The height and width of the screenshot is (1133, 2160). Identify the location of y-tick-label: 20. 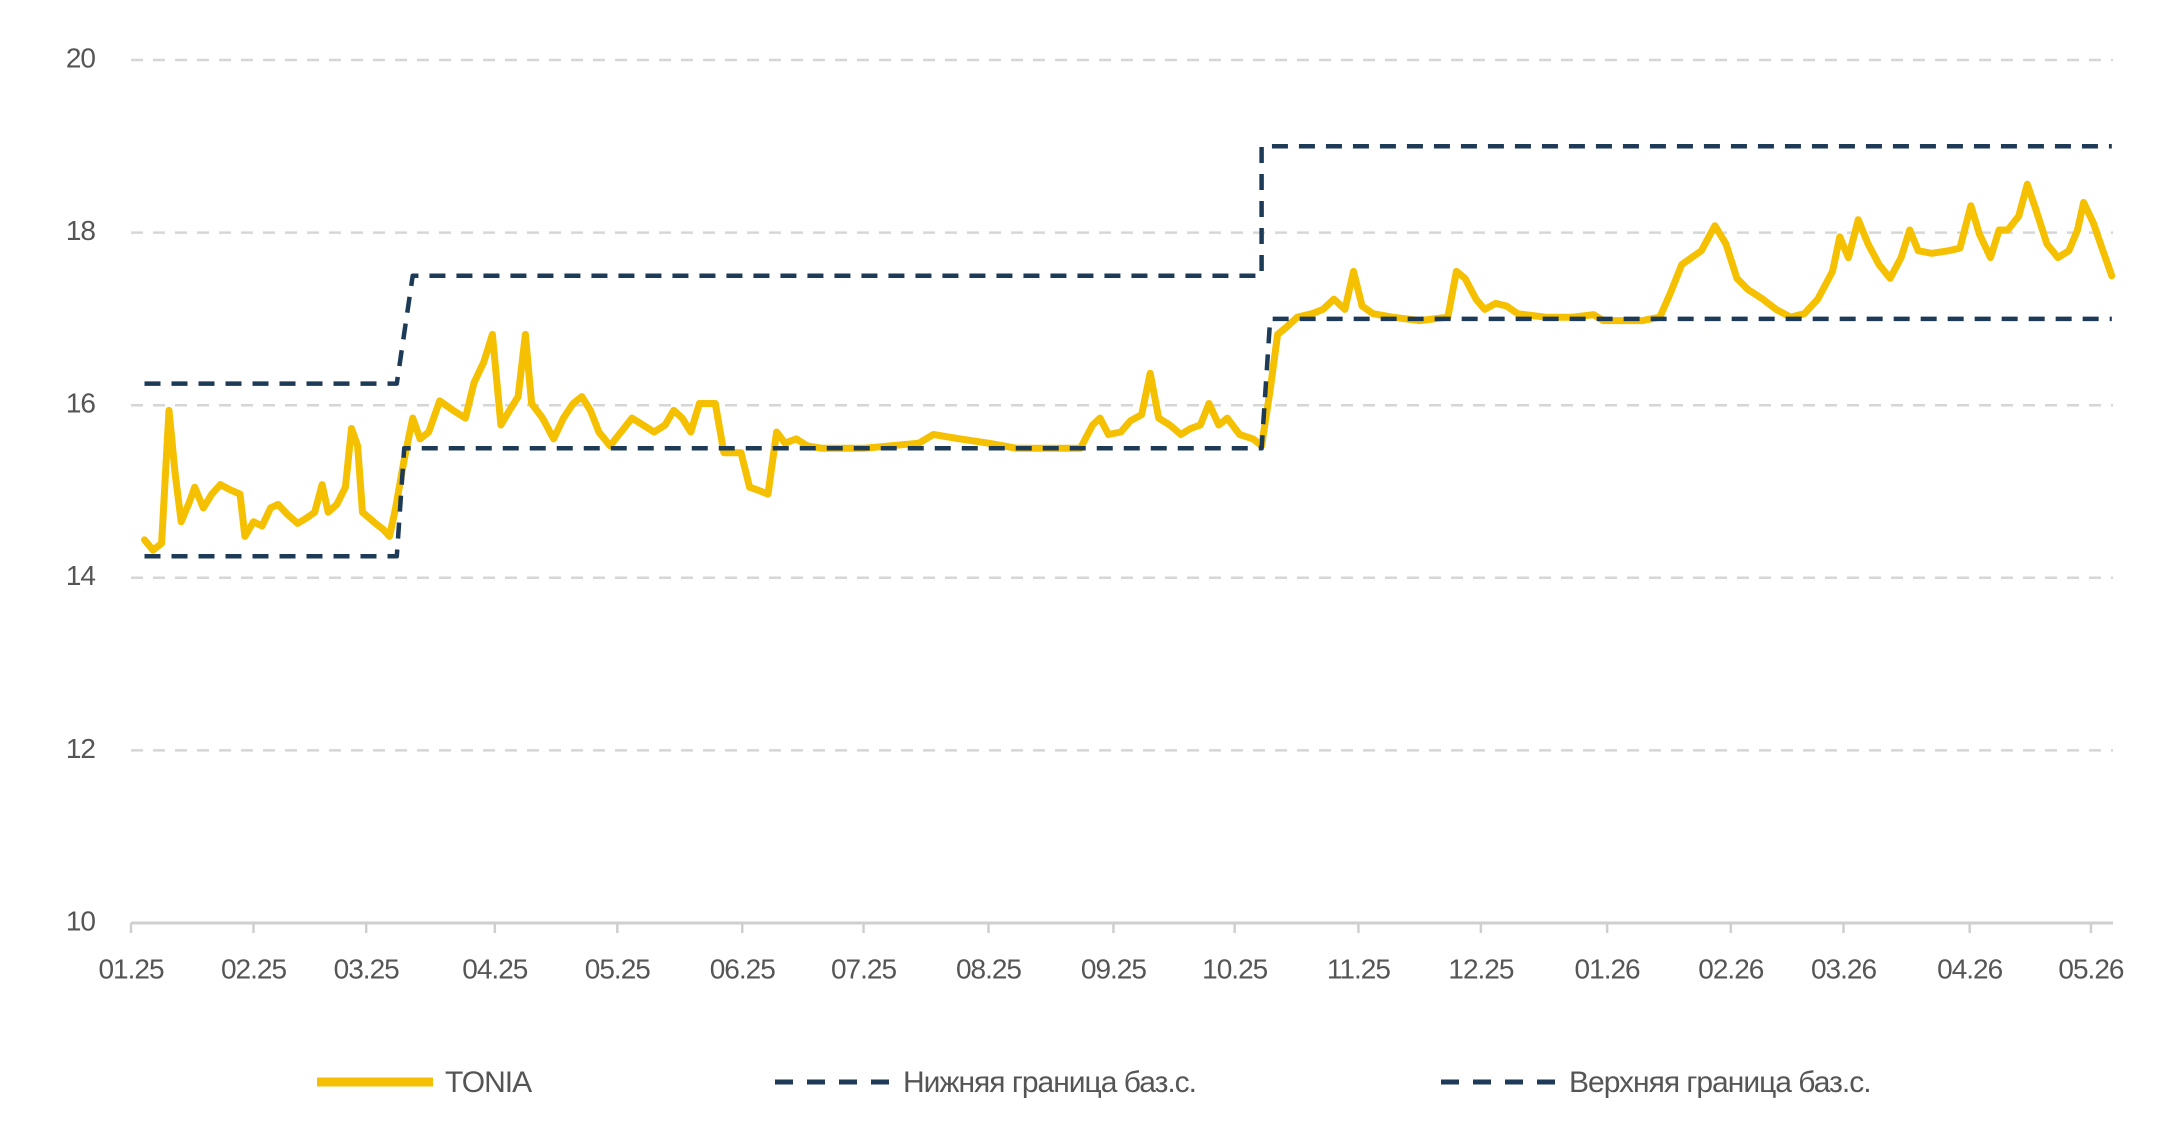
(81, 57).